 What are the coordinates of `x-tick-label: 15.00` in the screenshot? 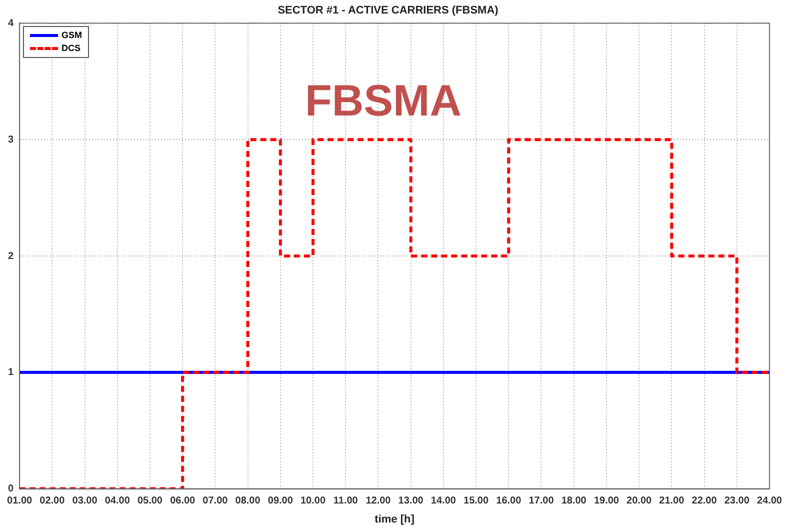 It's located at (476, 501).